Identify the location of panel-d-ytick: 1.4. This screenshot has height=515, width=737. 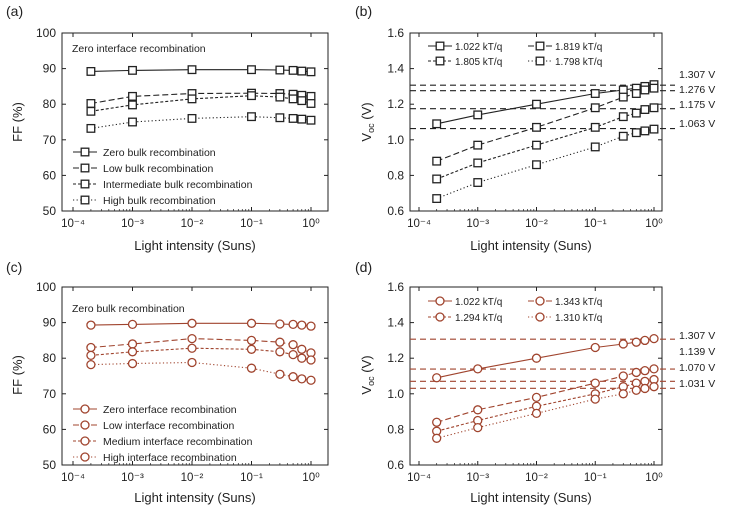
(395, 323).